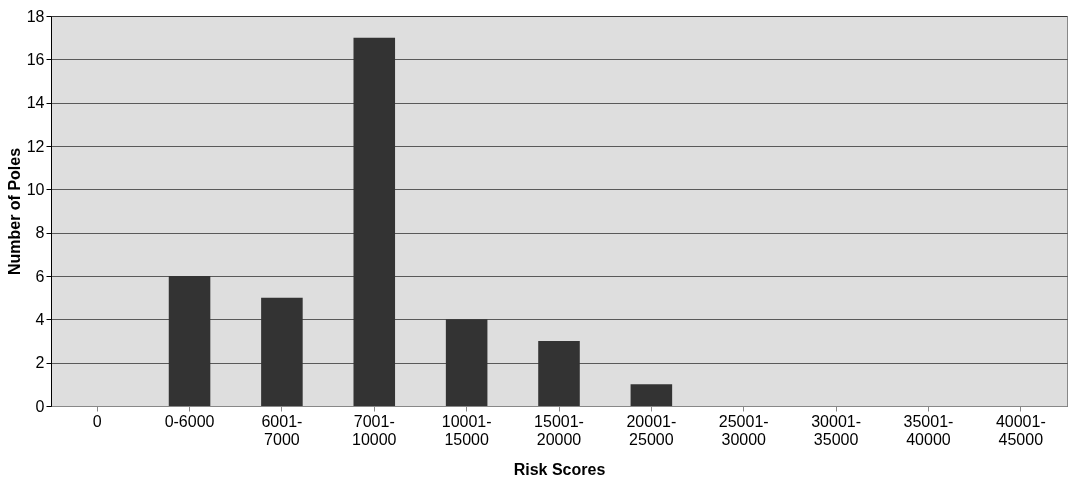 This screenshot has height=489, width=1083. What do you see at coordinates (651, 430) in the screenshot?
I see `x-tick-label: 20001-25000` at bounding box center [651, 430].